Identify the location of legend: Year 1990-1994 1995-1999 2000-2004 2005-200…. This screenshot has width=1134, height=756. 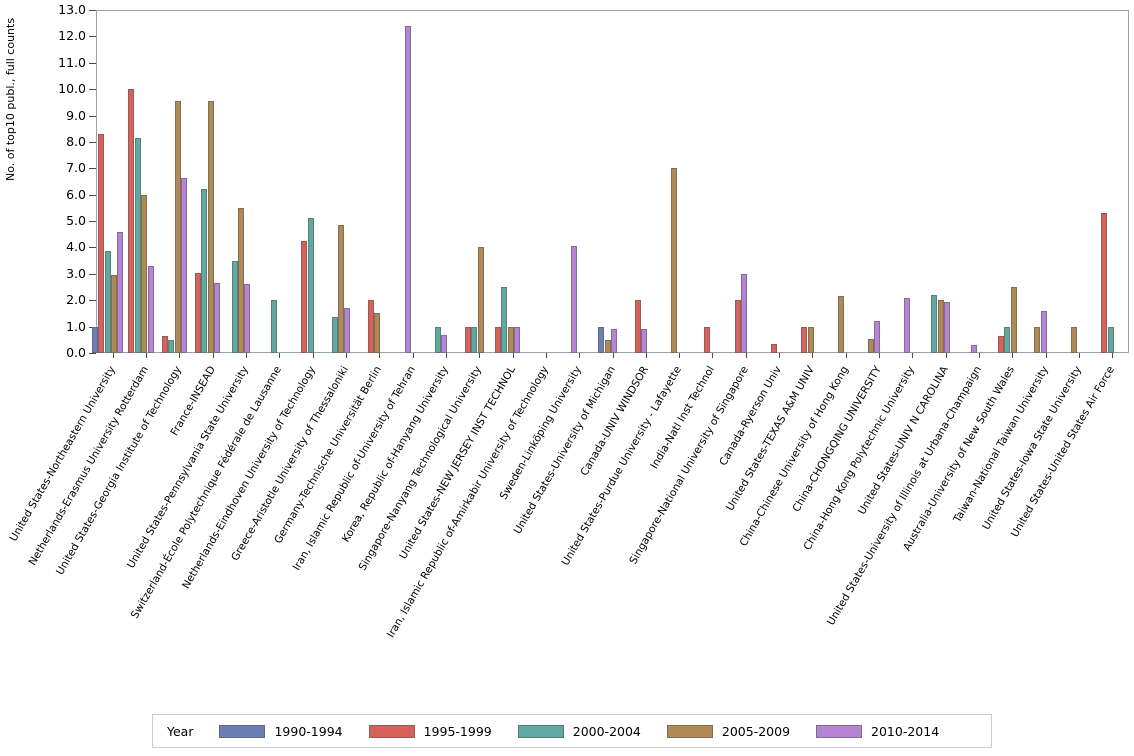
(572, 731).